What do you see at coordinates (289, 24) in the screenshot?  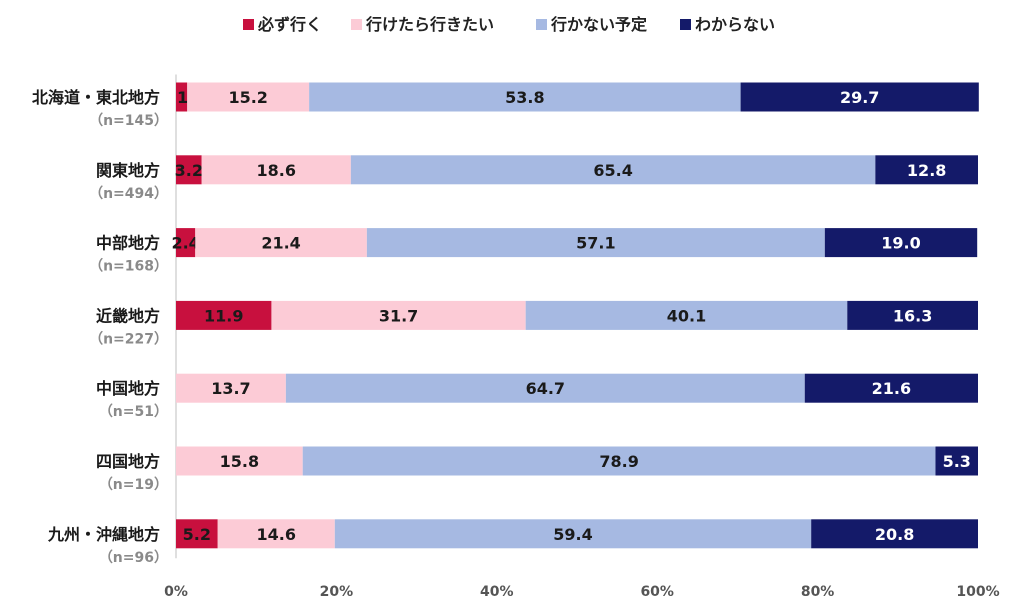 I see `legend-label: 必ず行く` at bounding box center [289, 24].